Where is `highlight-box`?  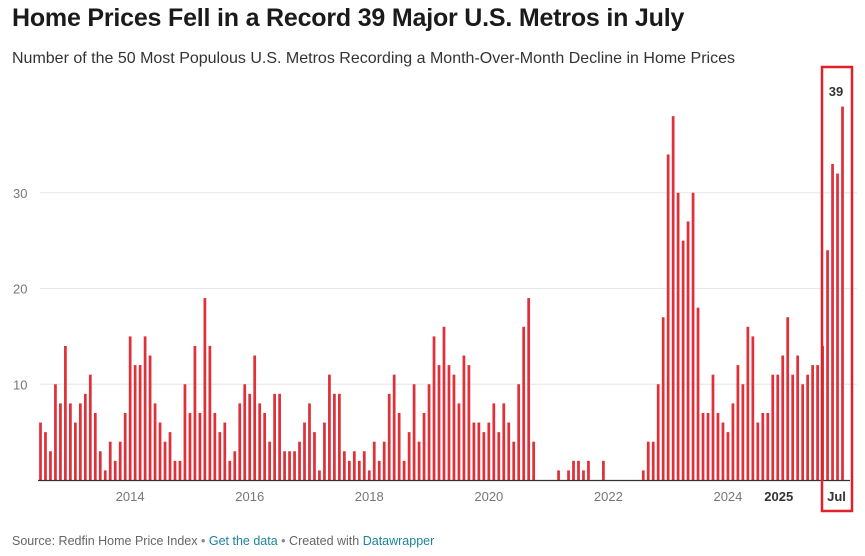
highlight-box is located at coordinates (837, 289).